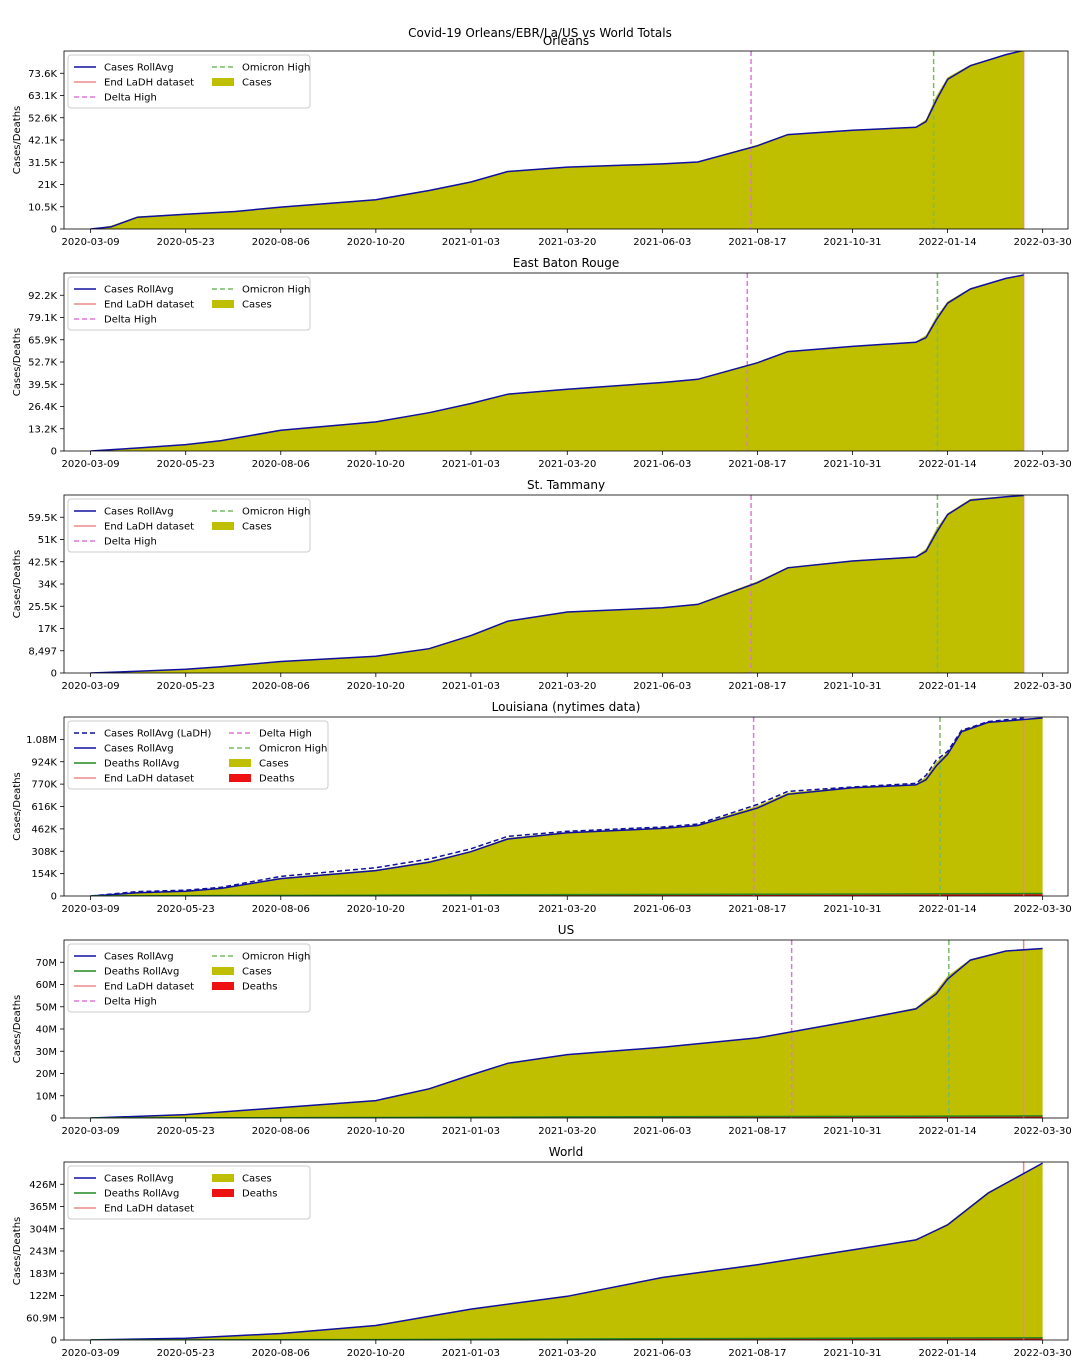 This screenshot has height=1368, width=1080. Describe the element at coordinates (46, 1096) in the screenshot. I see `y-tick-label: 10M` at that location.